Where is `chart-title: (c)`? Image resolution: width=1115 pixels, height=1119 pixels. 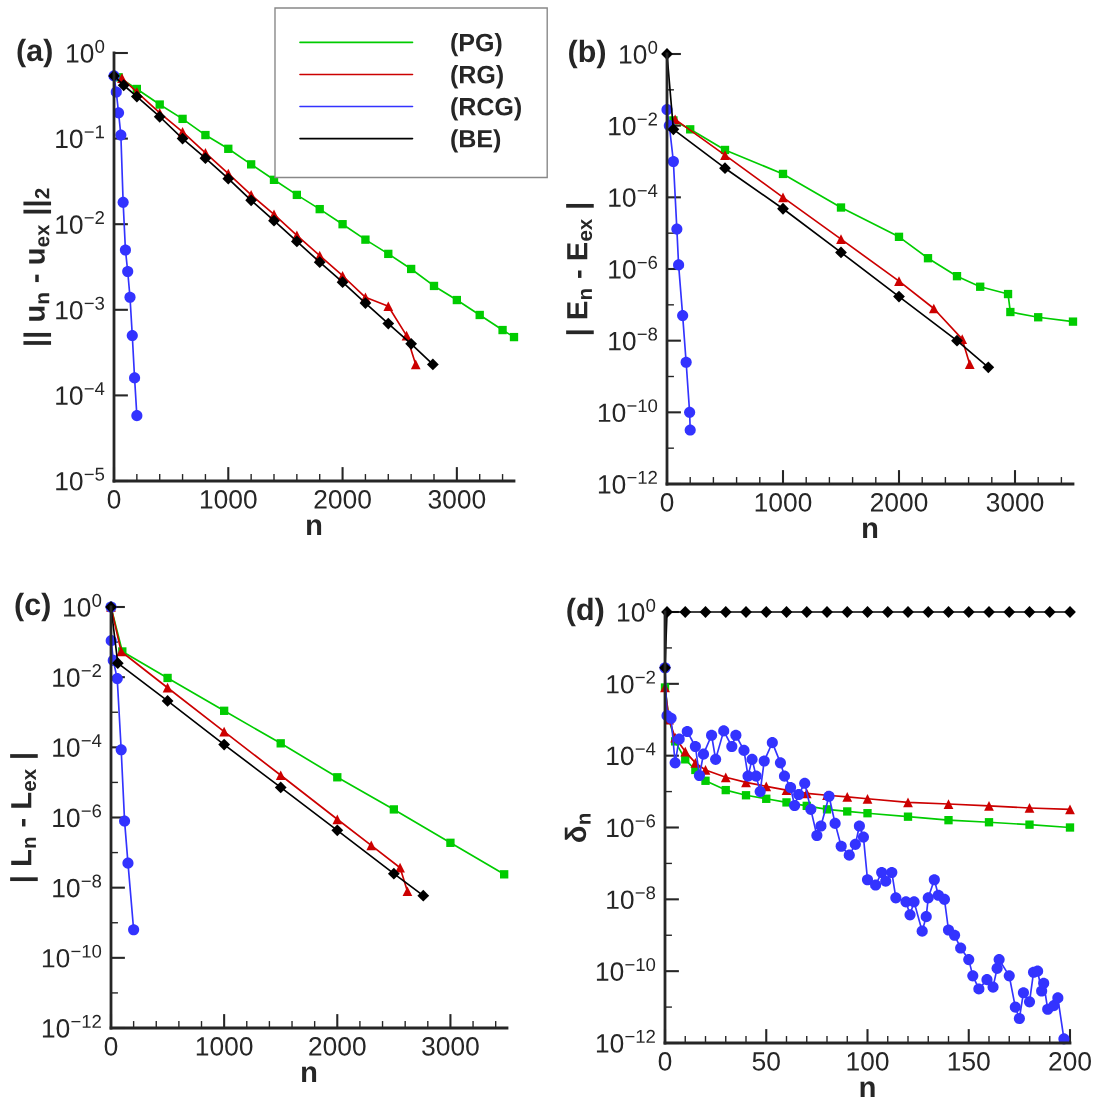
chart-title: (c) is located at coordinates (32, 607).